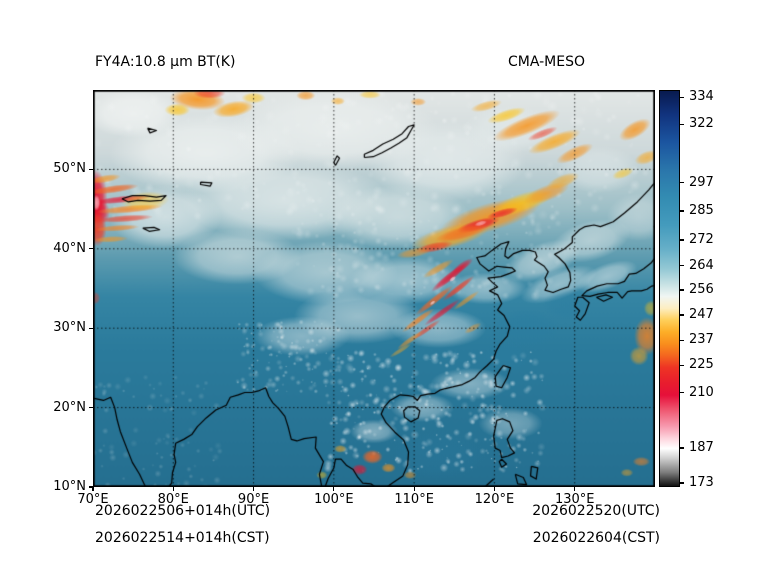  I want to click on colorbar-tick-label: 256, so click(701, 290).